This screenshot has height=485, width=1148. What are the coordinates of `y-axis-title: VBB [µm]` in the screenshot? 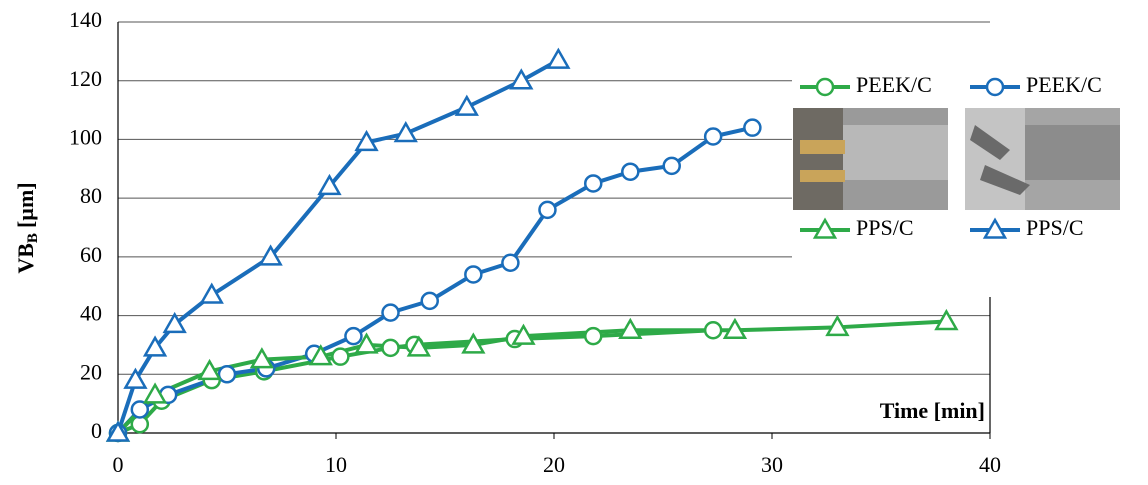 It's located at (27, 227).